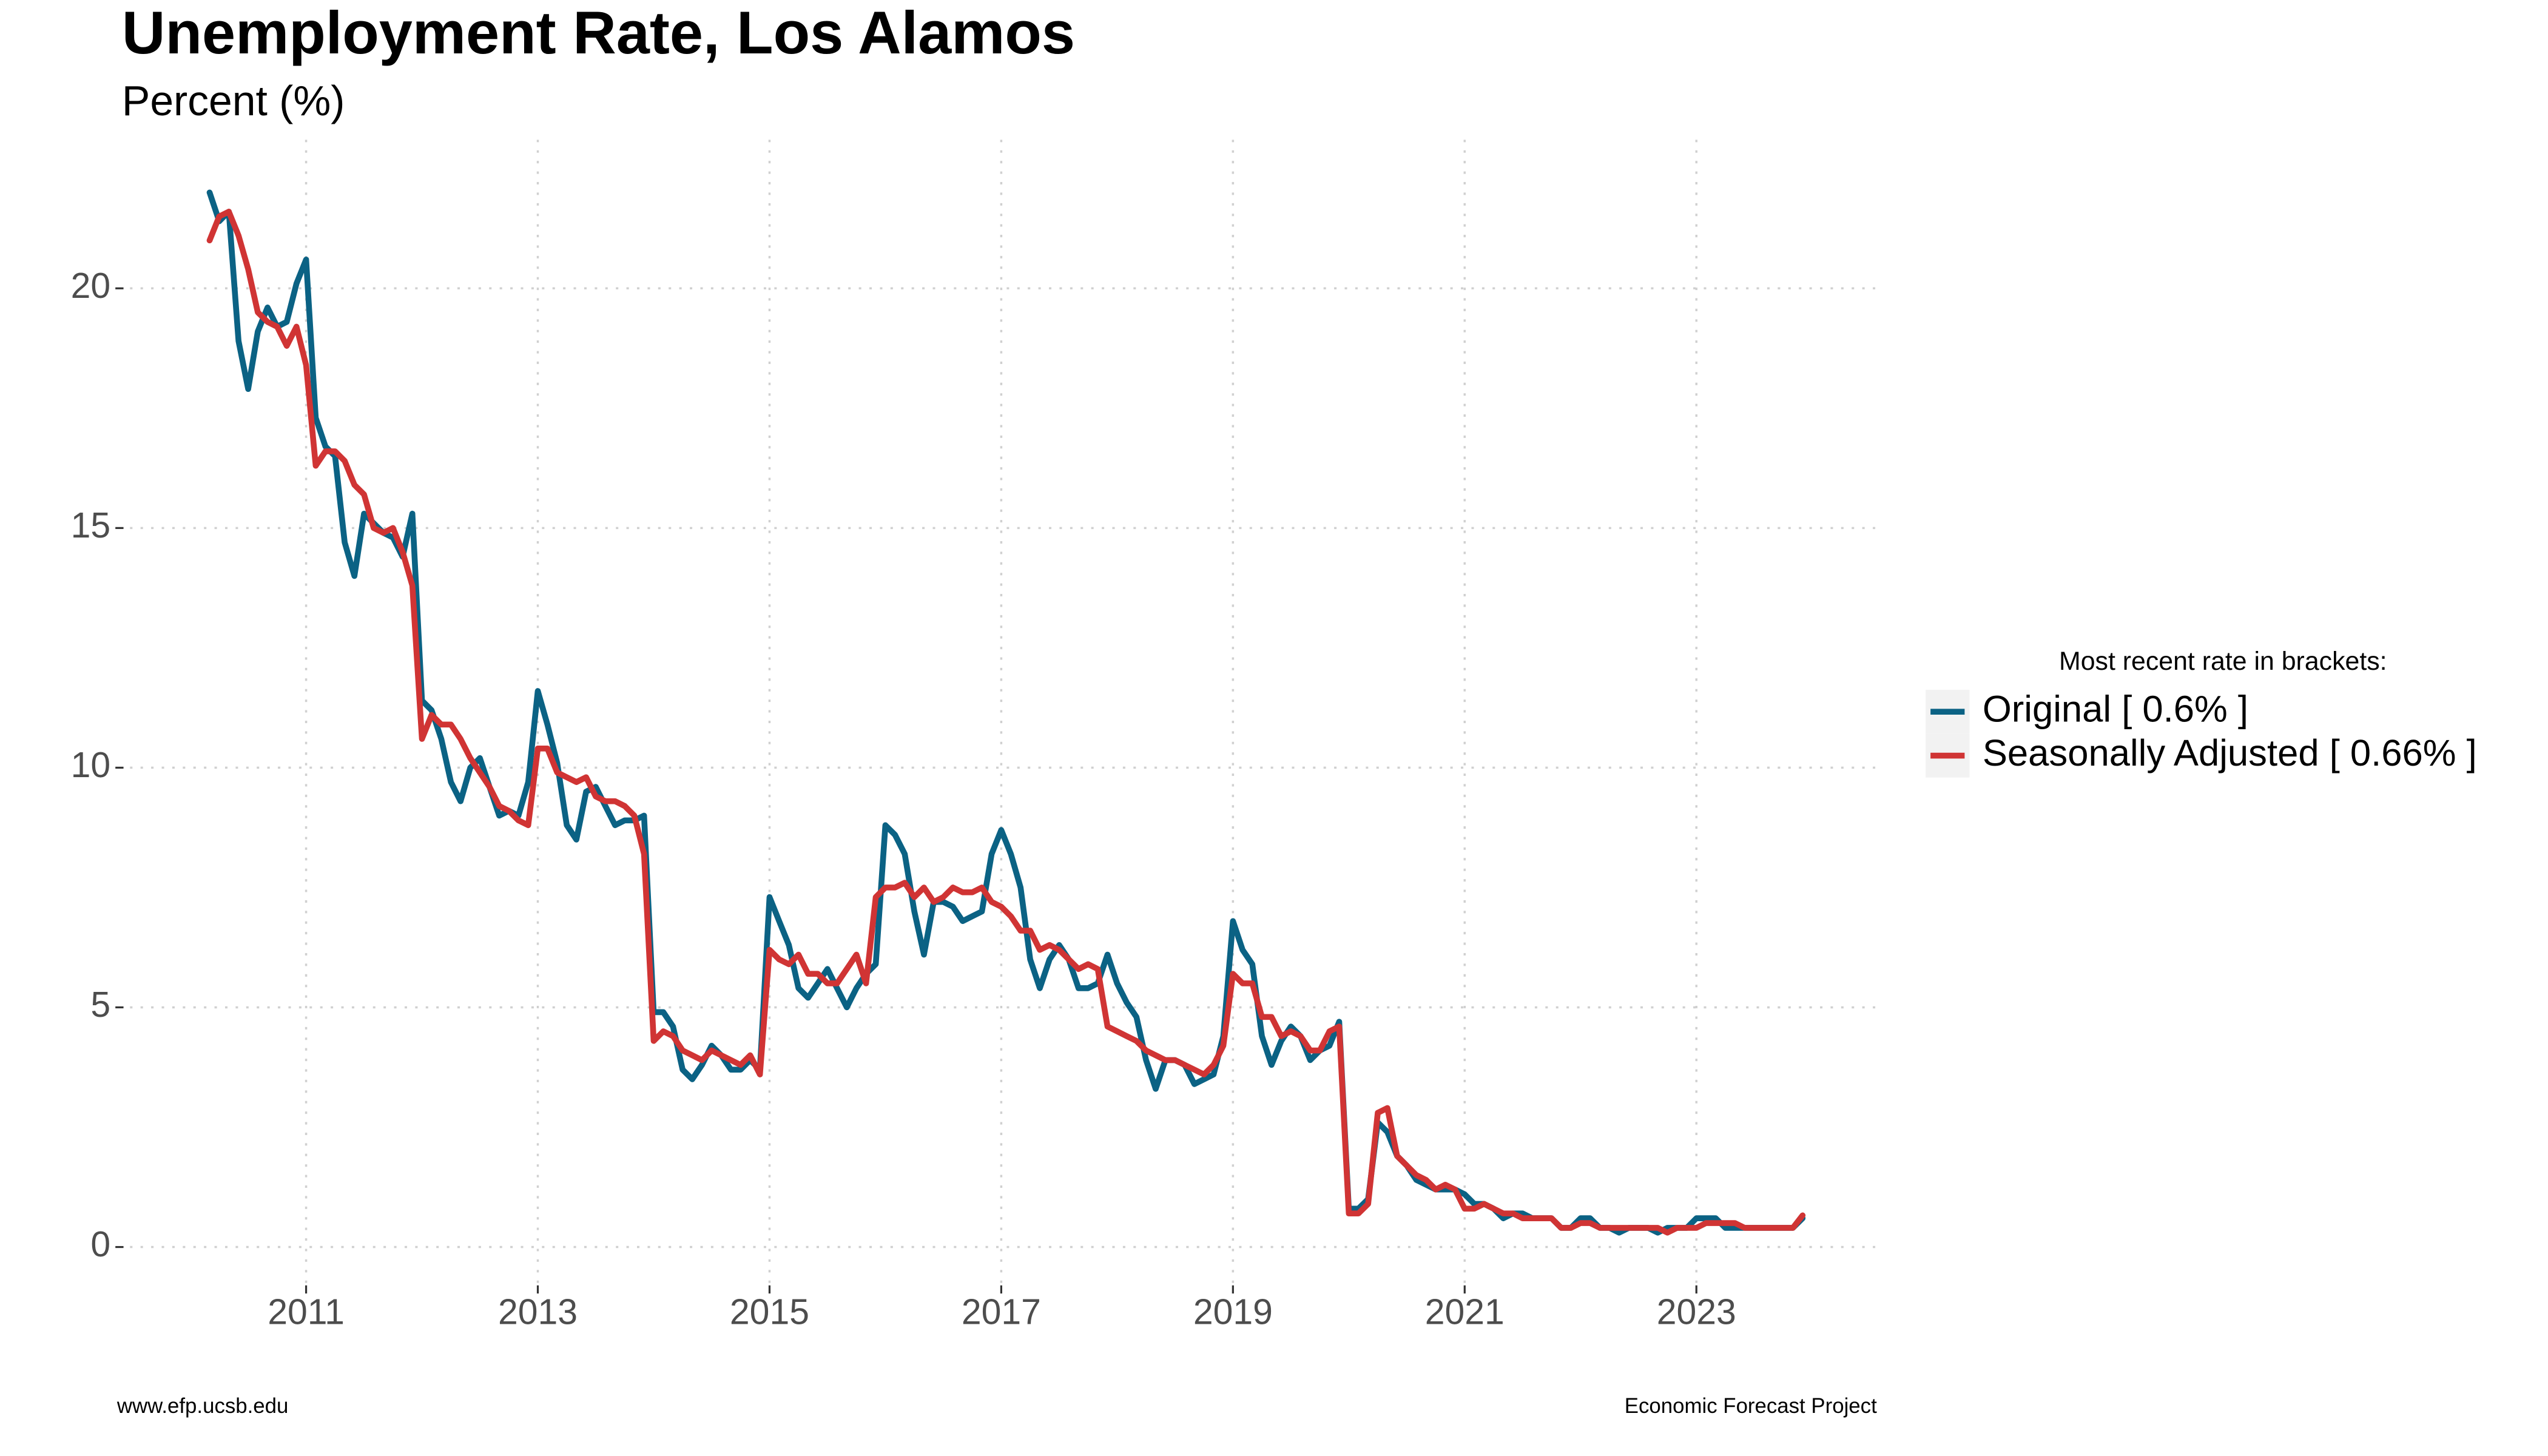 Image resolution: width=2548 pixels, height=1456 pixels. What do you see at coordinates (538, 1312) in the screenshot?
I see `x-tick-label: 2013` at bounding box center [538, 1312].